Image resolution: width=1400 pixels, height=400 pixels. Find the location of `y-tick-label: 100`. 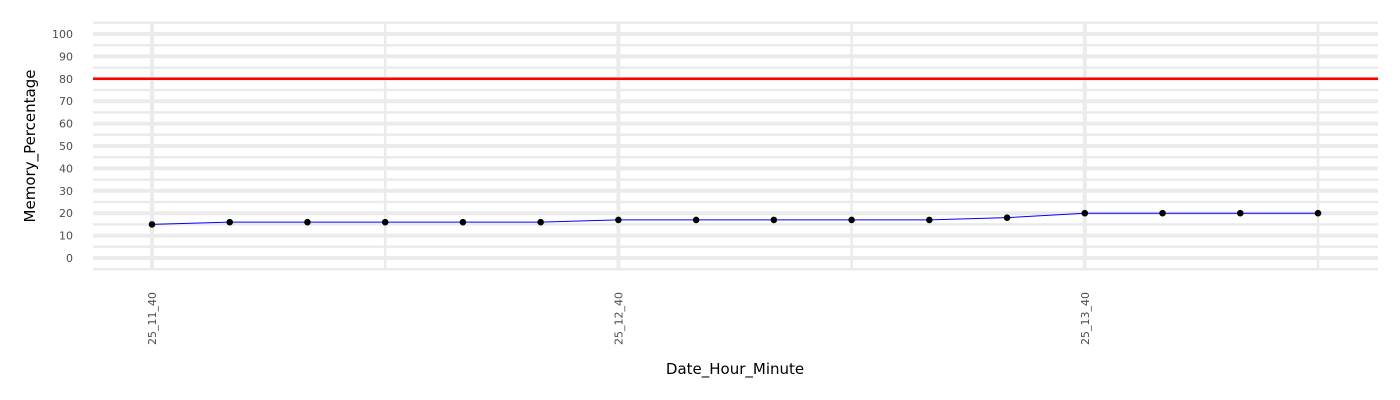

y-tick-label: 100 is located at coordinates (62, 34).